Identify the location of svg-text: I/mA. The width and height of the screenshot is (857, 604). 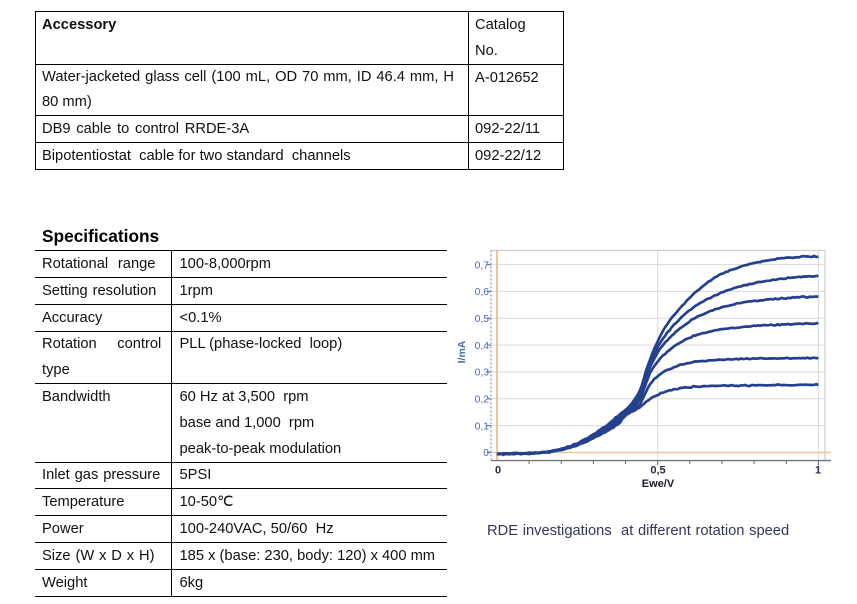
(462, 351).